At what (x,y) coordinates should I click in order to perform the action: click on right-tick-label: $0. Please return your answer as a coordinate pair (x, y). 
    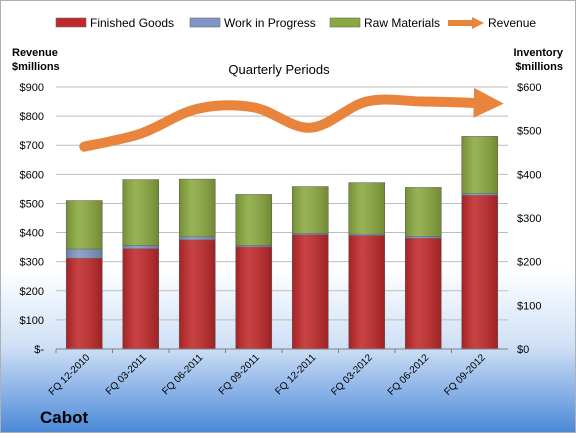
    Looking at the image, I should click on (523, 350).